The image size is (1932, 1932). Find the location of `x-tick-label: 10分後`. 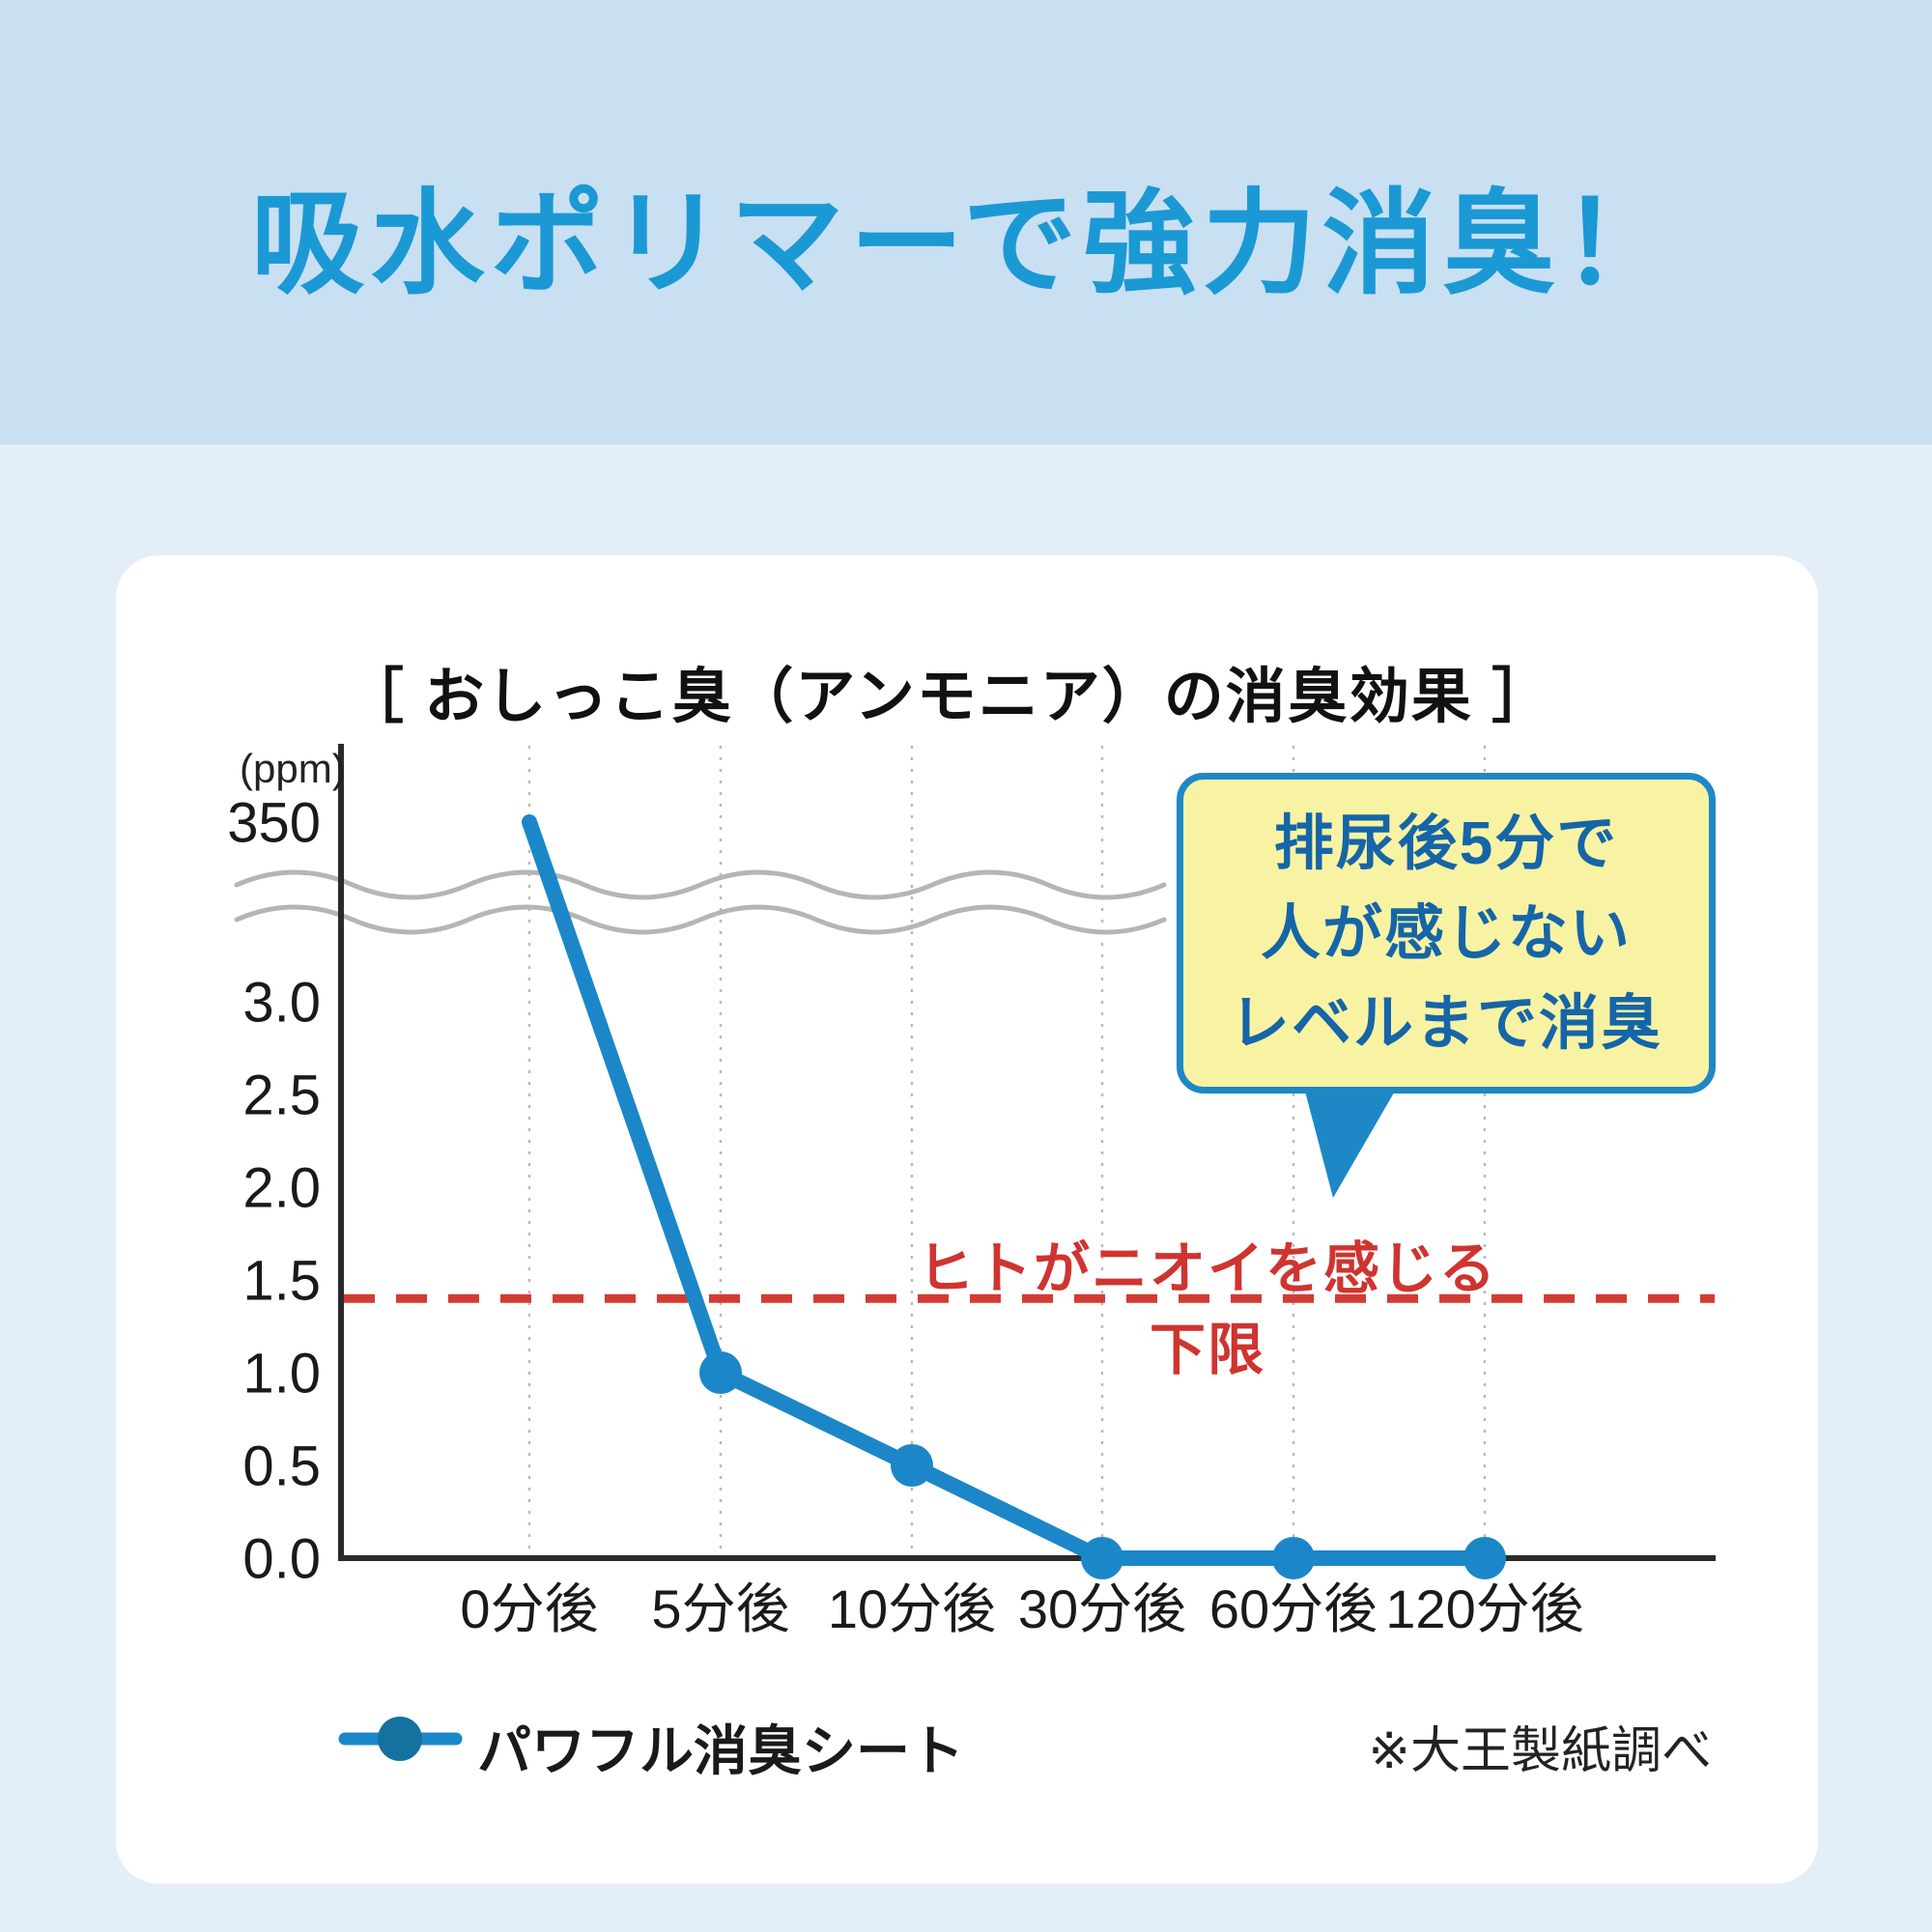

x-tick-label: 10分後 is located at coordinates (912, 1608).